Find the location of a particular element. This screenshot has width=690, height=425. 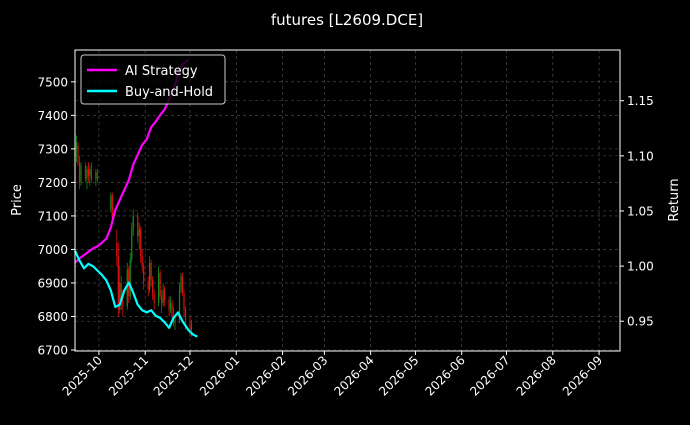

y-tick-label: 6700 is located at coordinates (52, 350).